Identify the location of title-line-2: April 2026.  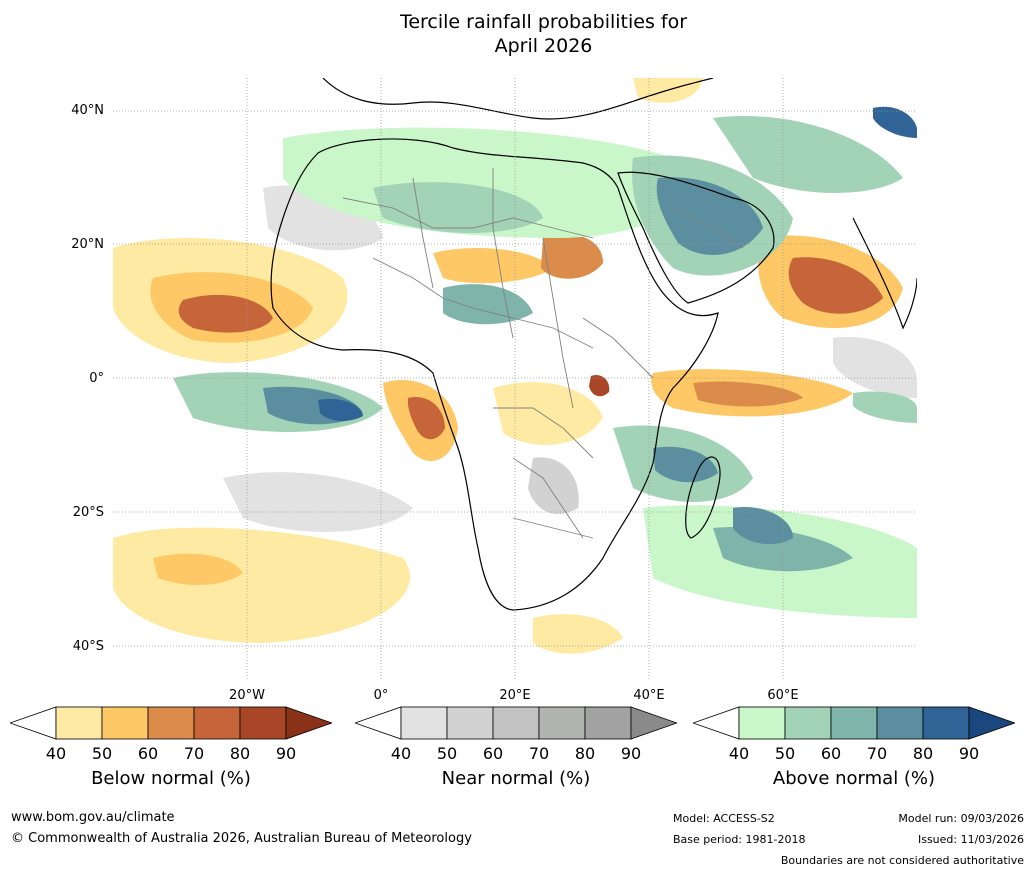
(543, 46).